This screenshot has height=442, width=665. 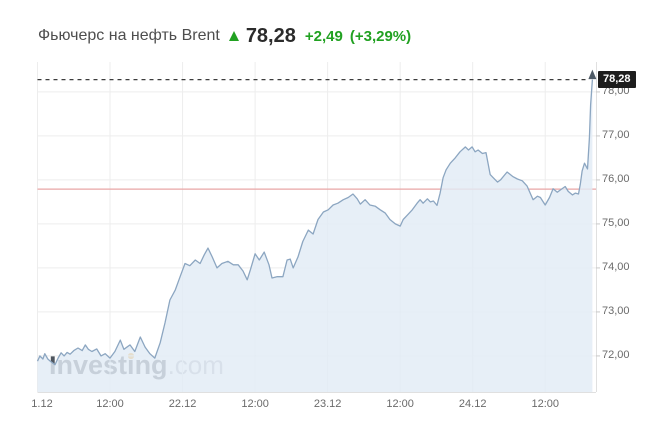 I want to click on x-axis-label: 1.12, so click(x=42, y=404).